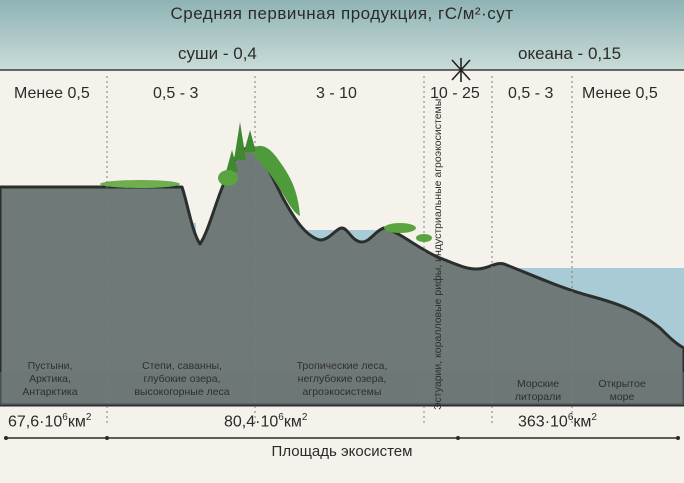 This screenshot has height=483, width=684. Describe the element at coordinates (622, 390) in the screenshot. I see `zone-description-6: Открытое море` at that location.